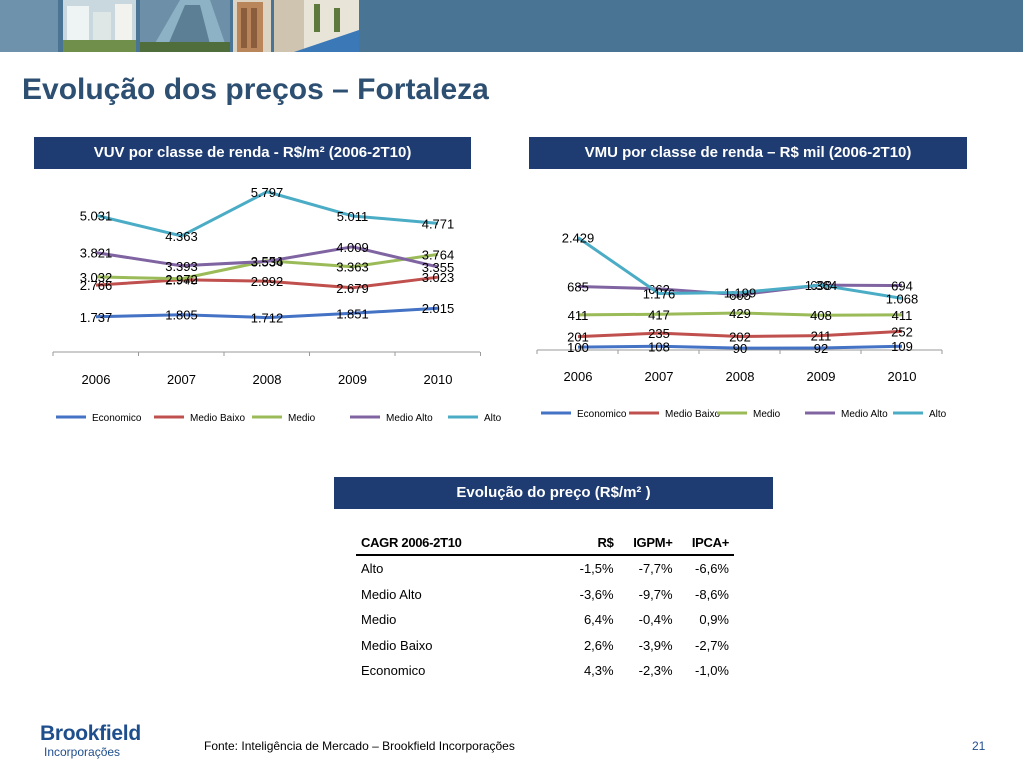 This screenshot has width=1023, height=767. What do you see at coordinates (598, 671) in the screenshot?
I see `cell-rs: 4,3%` at bounding box center [598, 671].